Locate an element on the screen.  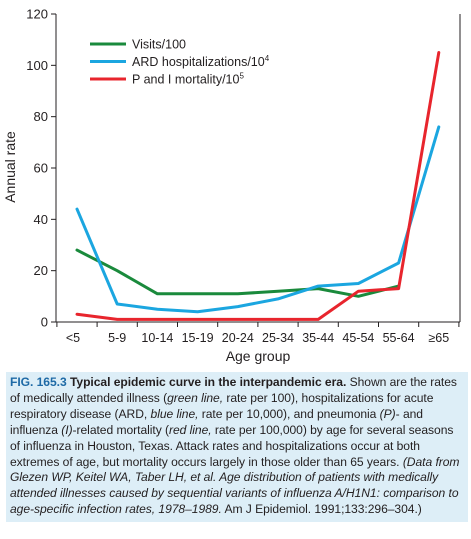
y-tick-label: 0 is located at coordinates (44, 322).